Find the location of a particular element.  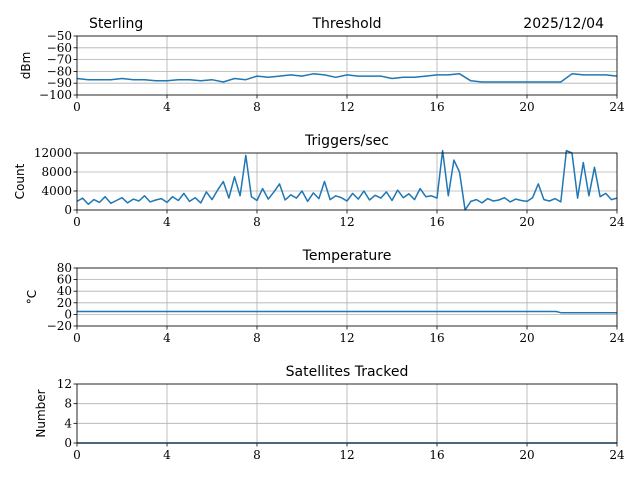

y-tick-label: −100 is located at coordinates (55, 95).